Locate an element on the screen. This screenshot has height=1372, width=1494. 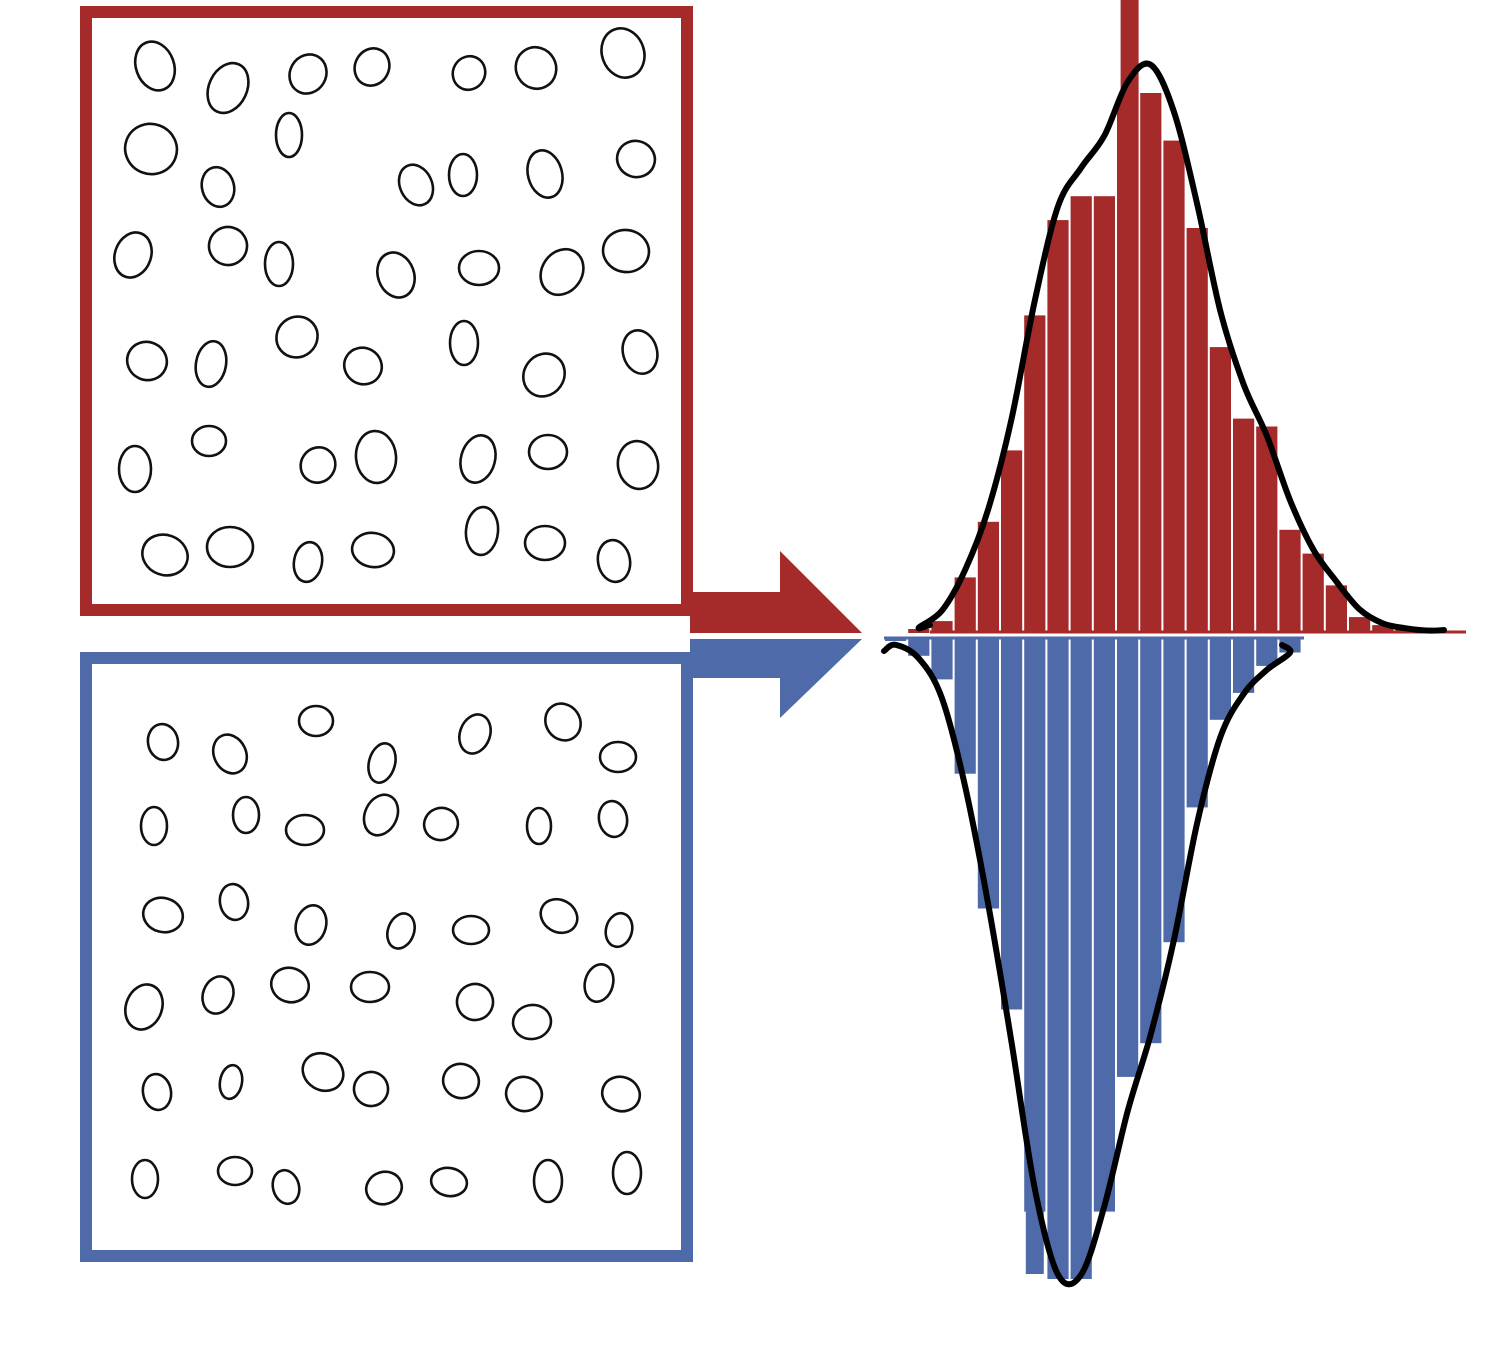
red-density-curve is located at coordinates (1181, 347).